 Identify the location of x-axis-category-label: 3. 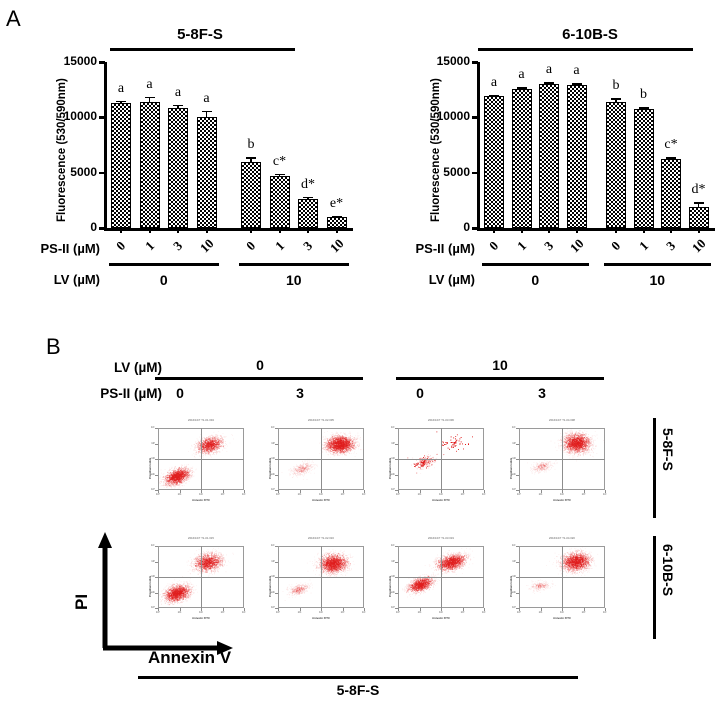
(308, 246).